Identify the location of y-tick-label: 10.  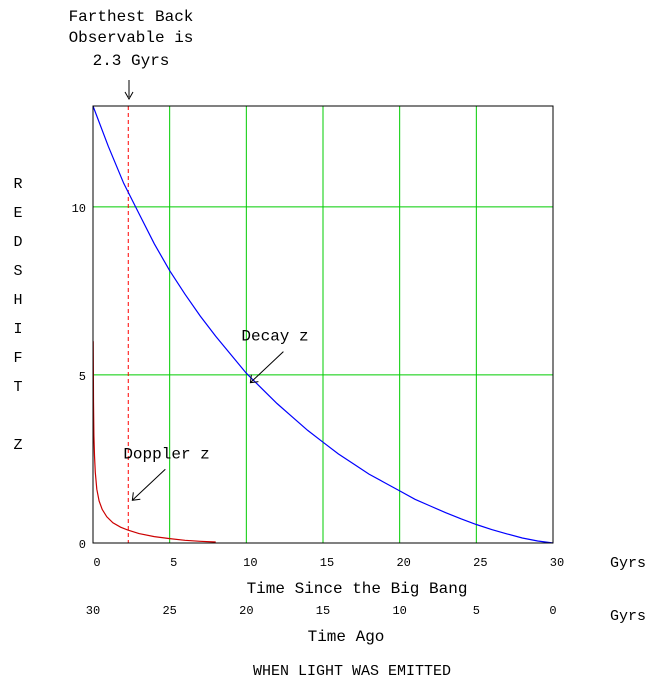
(79, 209).